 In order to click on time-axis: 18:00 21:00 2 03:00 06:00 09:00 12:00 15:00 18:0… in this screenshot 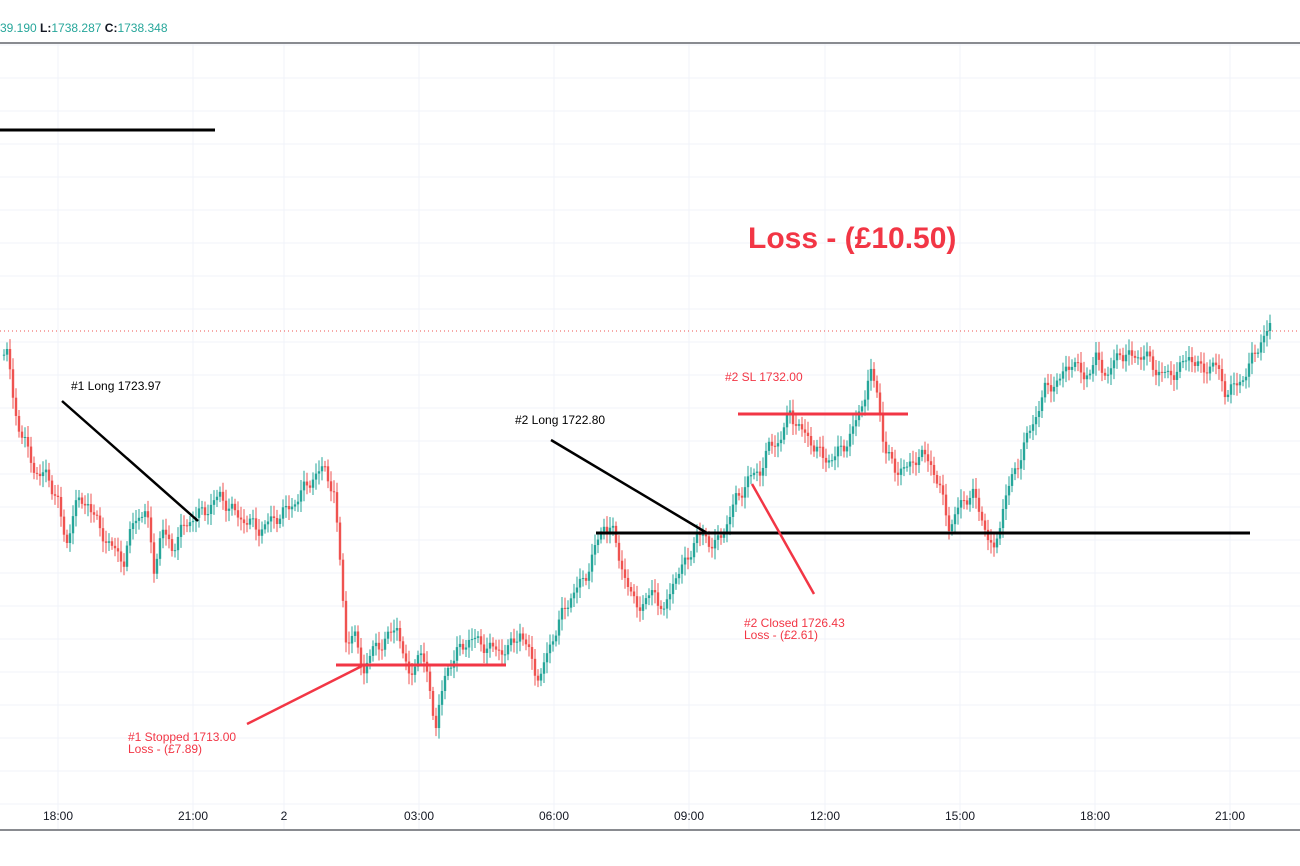, I will do `click(644, 816)`.